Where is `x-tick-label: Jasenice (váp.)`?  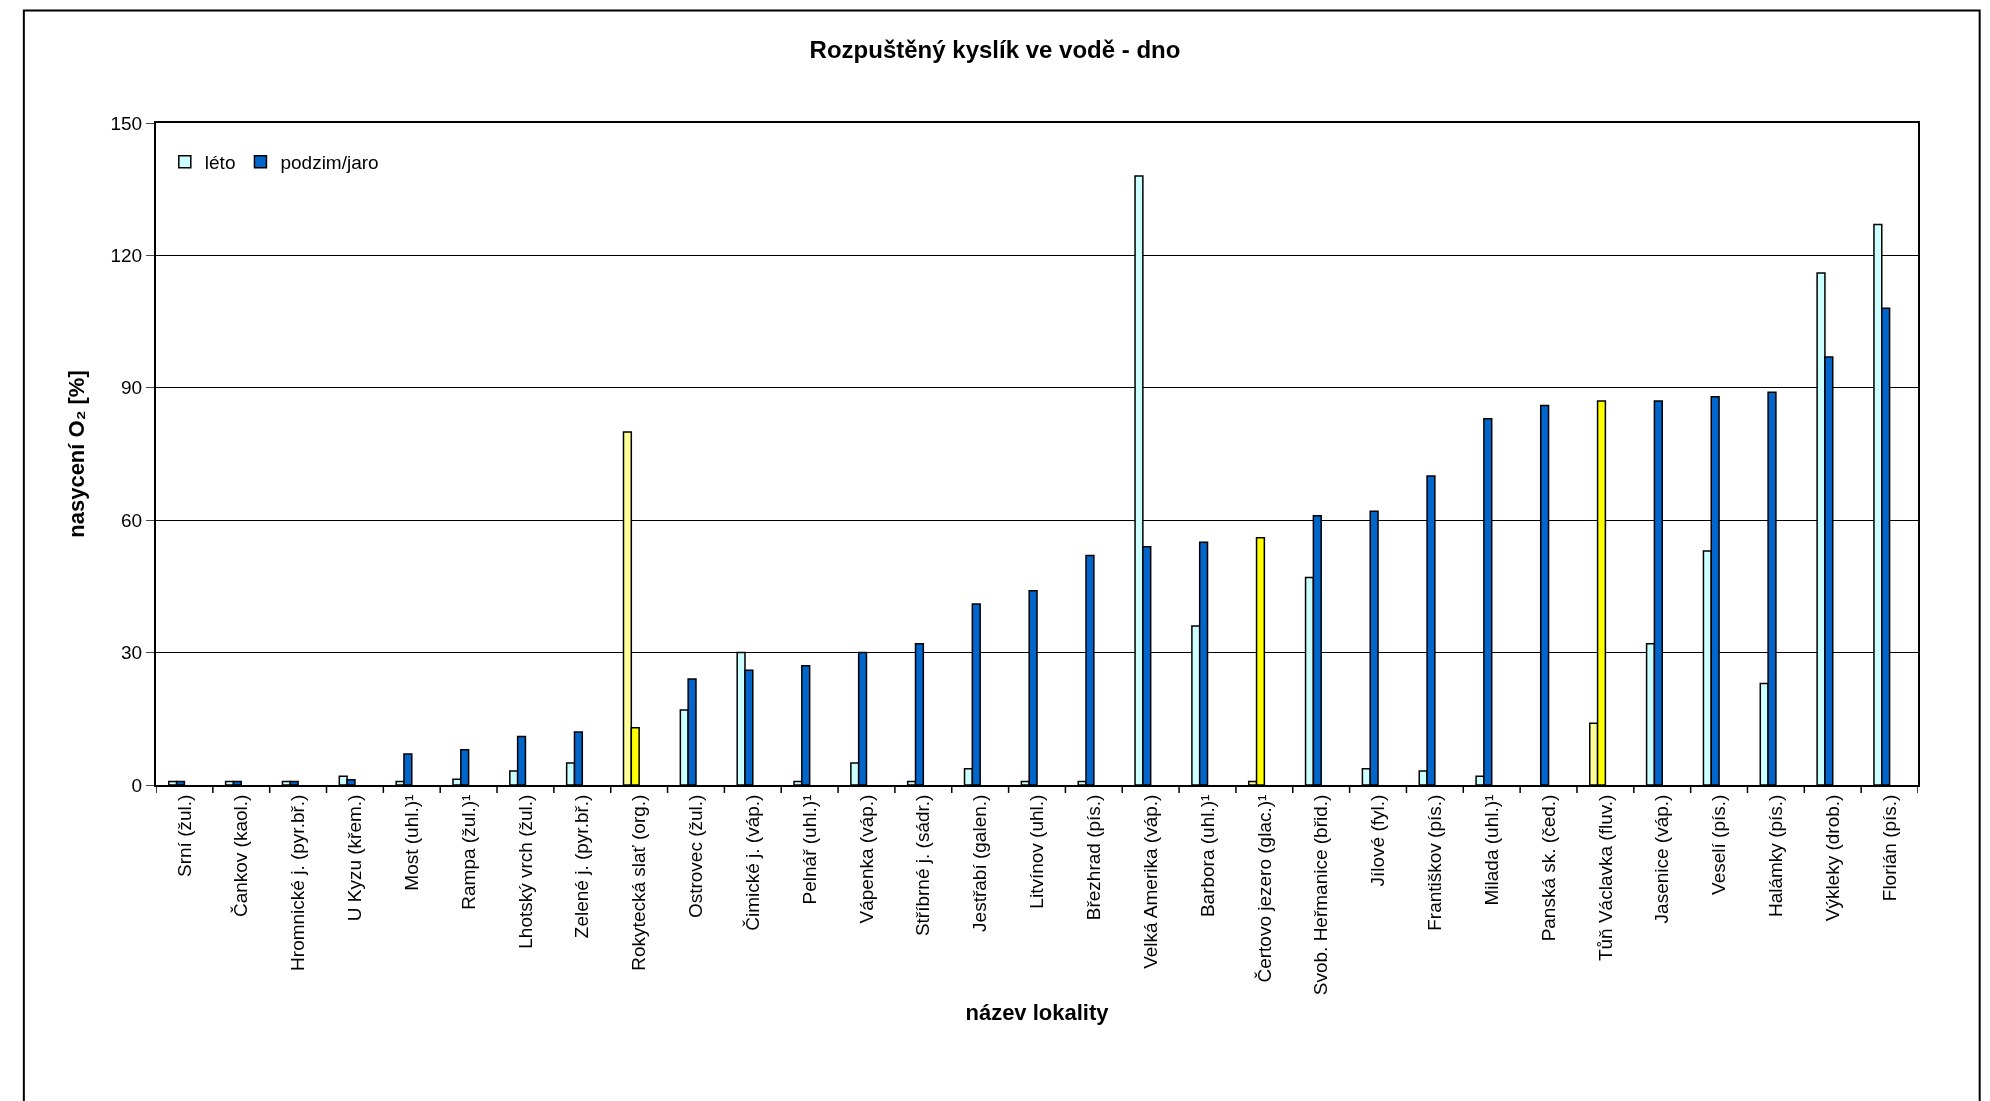 x-tick-label: Jasenice (váp.) is located at coordinates (1662, 859).